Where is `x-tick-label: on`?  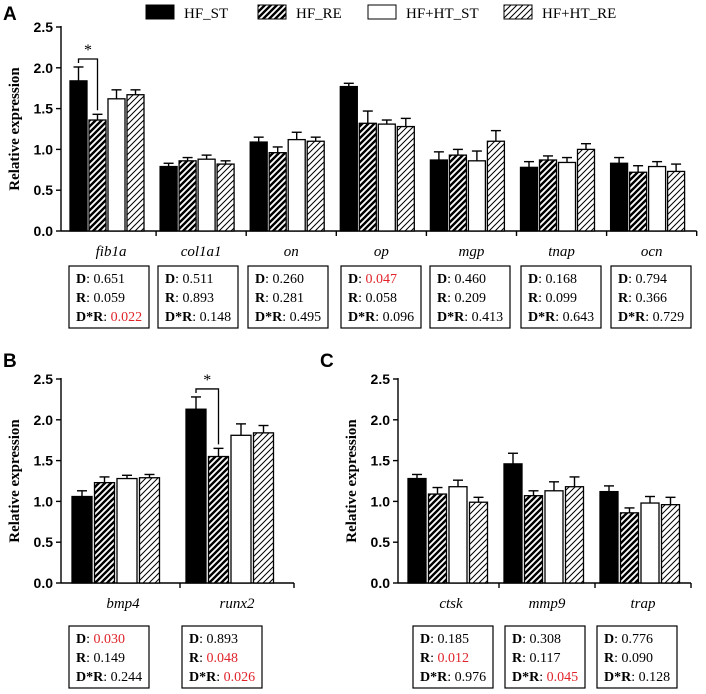
x-tick-label: on is located at coordinates (291, 252).